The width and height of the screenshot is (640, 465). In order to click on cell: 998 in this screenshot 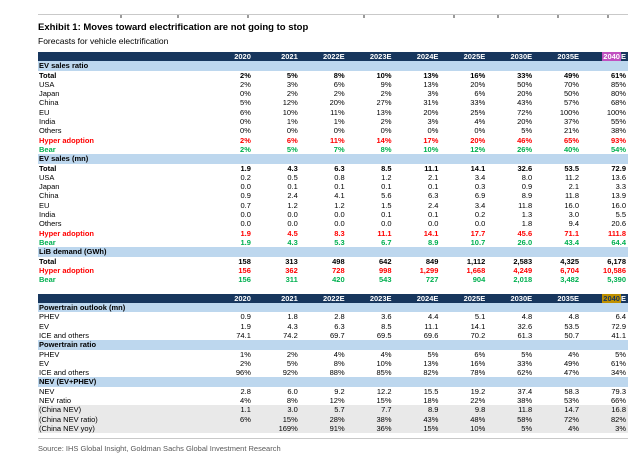, I will do `click(385, 270)`.